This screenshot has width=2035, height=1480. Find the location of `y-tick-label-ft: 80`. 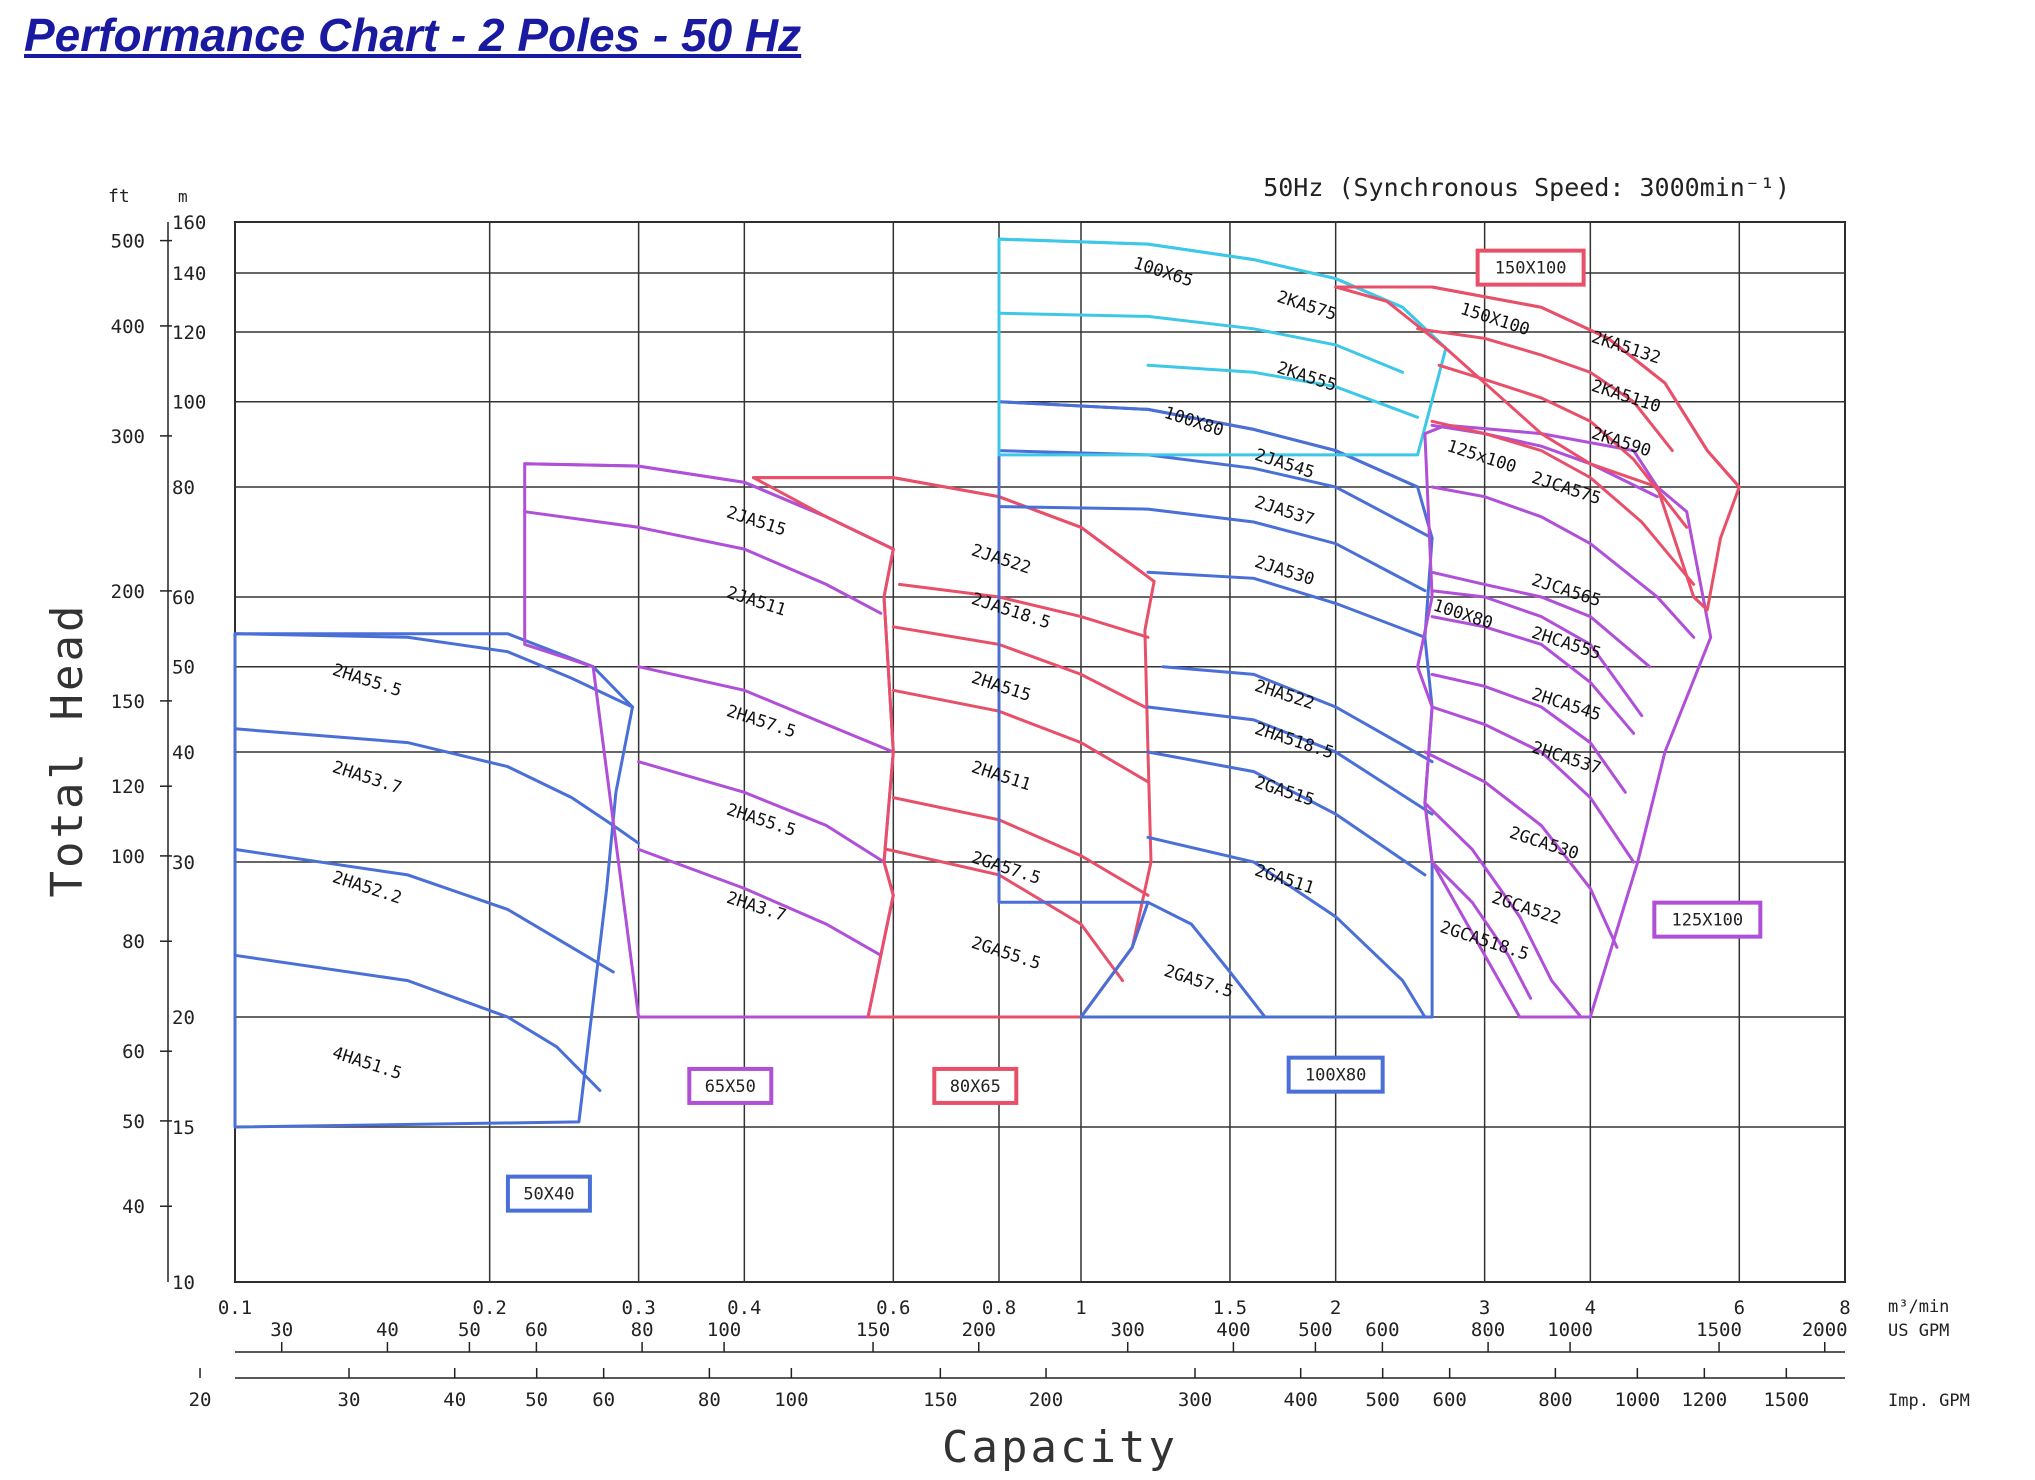

y-tick-label-ft: 80 is located at coordinates (133, 942).